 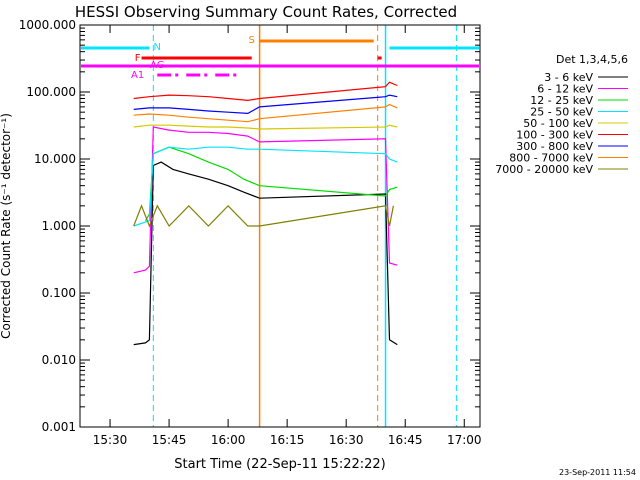 What do you see at coordinates (558, 123) in the screenshot?
I see `legend-label: 50 - 100 keV` at bounding box center [558, 123].